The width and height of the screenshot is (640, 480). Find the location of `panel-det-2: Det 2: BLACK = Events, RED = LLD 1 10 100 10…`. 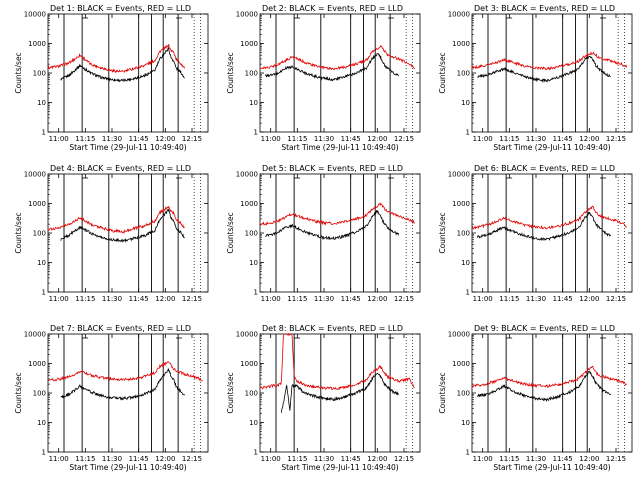

panel-det-2: Det 2: BLACK = Events, RED = LLD 1 10 100 10… is located at coordinates (323, 78).